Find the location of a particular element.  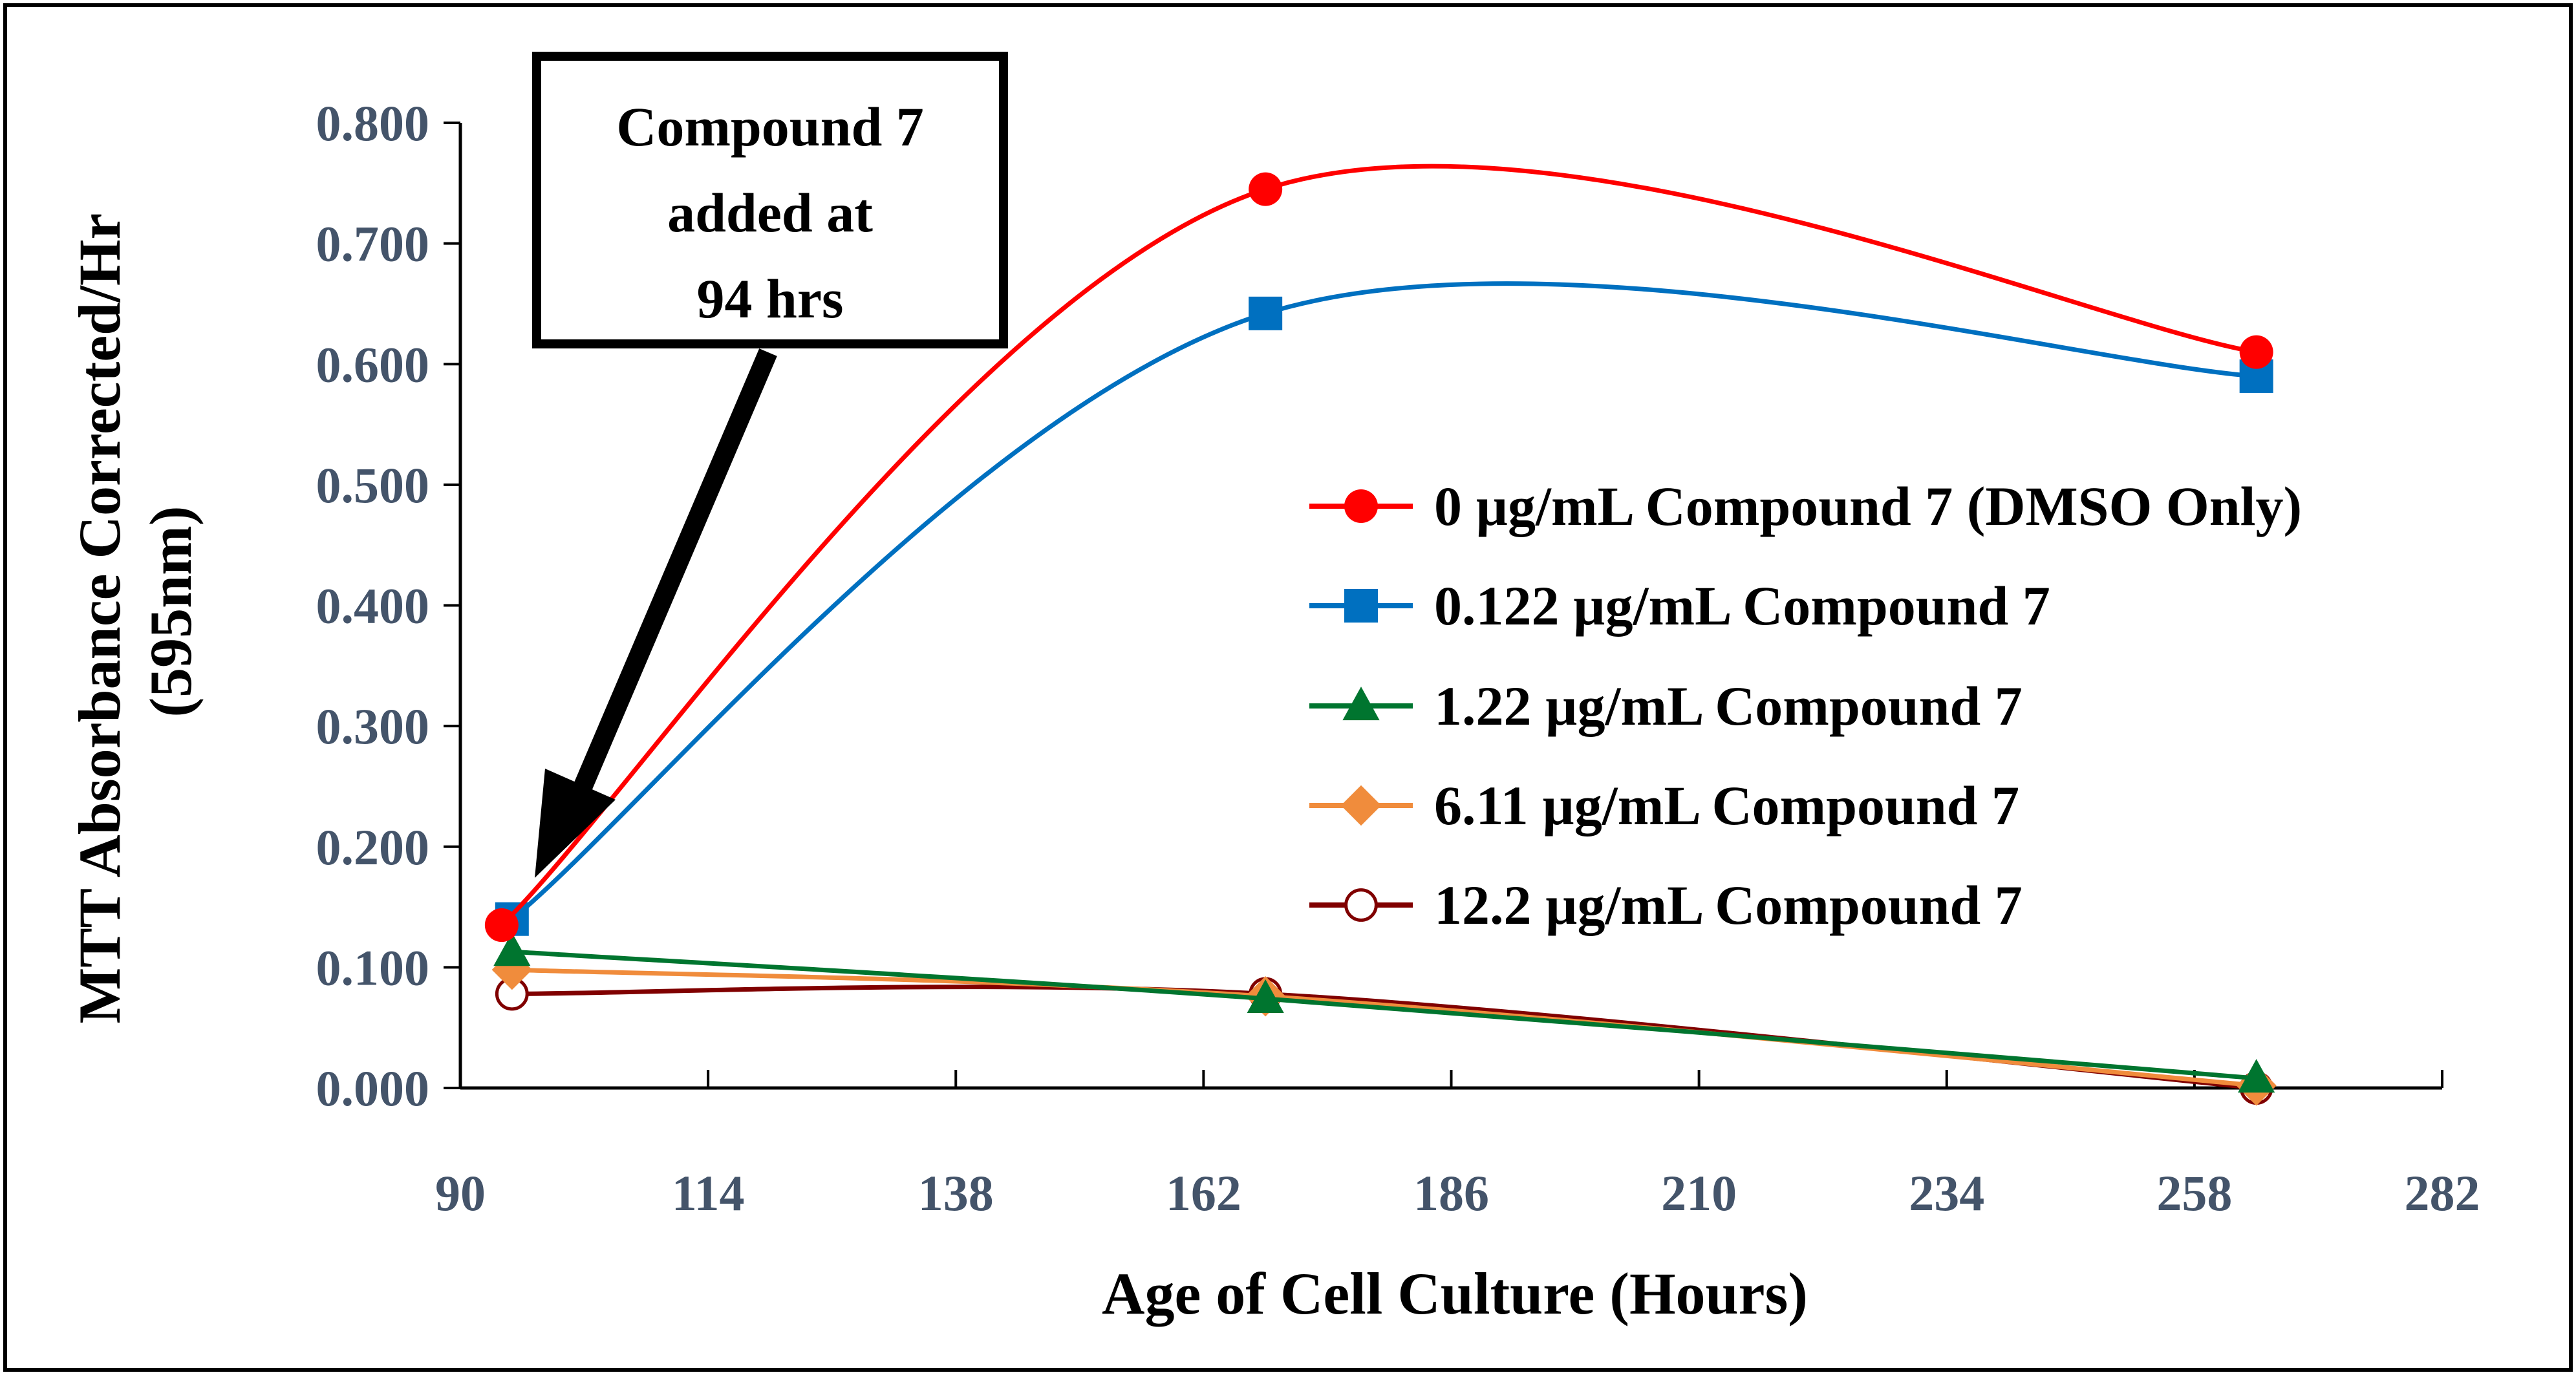

annotation-line-1: Compound 7 is located at coordinates (770, 127).